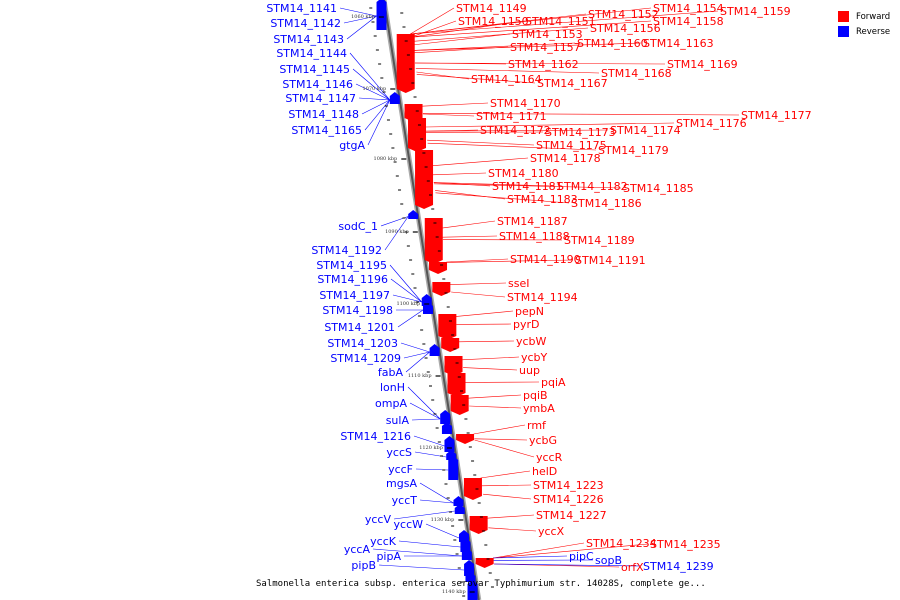  I want to click on reverse-gene-label: yccW, so click(409, 524).